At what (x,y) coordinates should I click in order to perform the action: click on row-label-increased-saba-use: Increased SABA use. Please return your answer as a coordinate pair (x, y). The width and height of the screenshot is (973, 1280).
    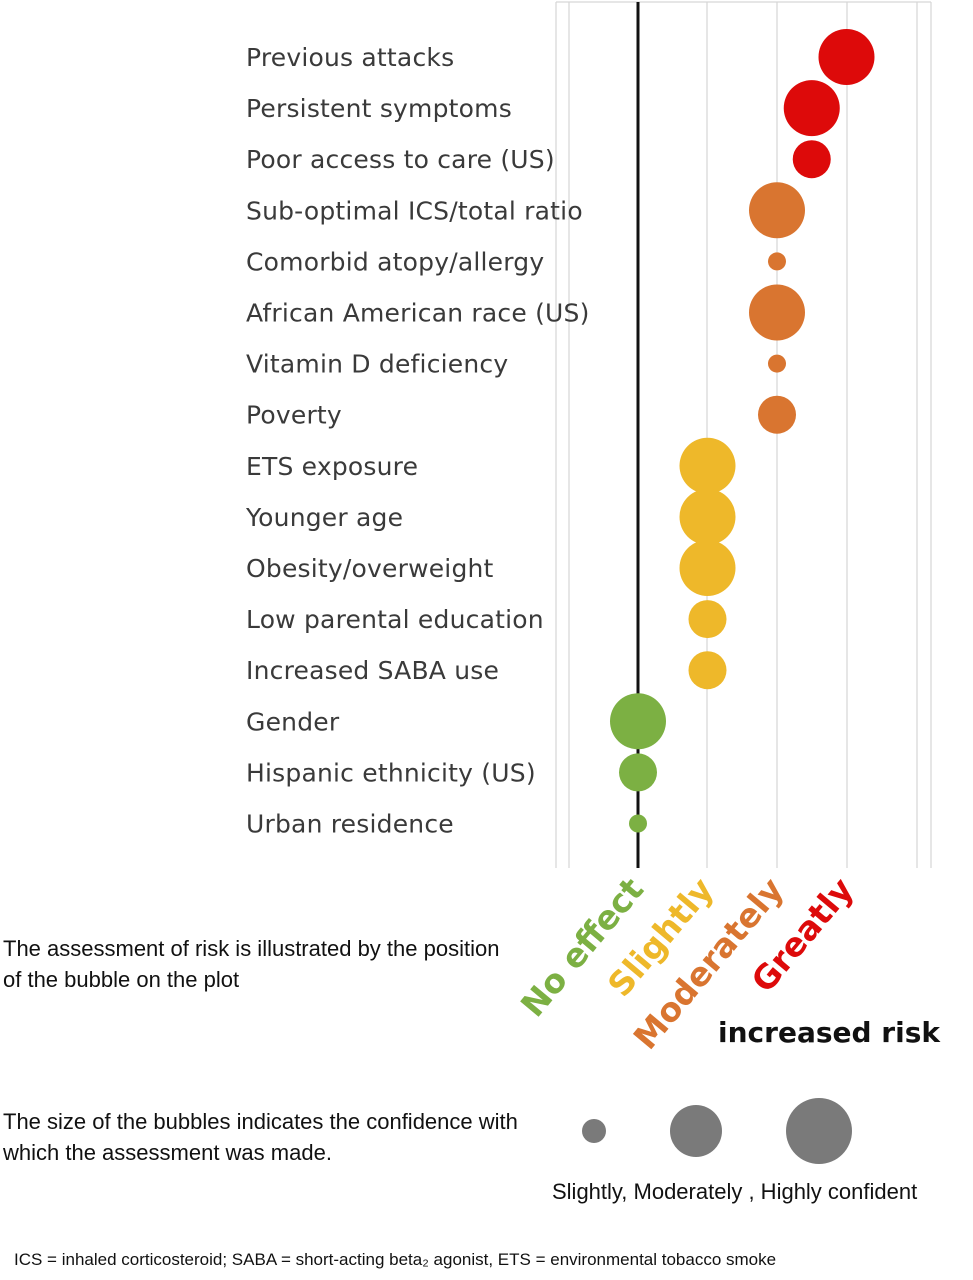
    Looking at the image, I should click on (372, 670).